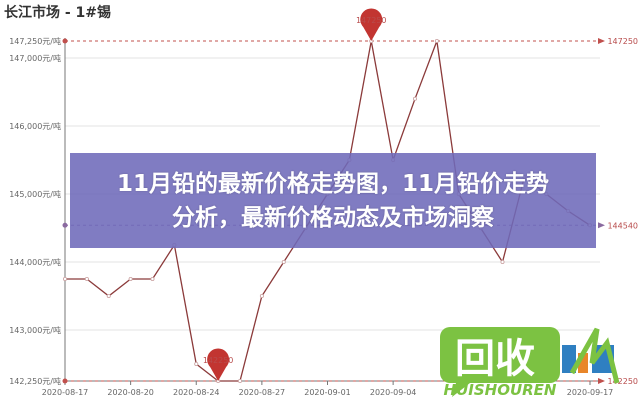 The width and height of the screenshot is (640, 400). Describe the element at coordinates (35, 330) in the screenshot. I see `y-tick-label: 143,000元/吨` at that location.